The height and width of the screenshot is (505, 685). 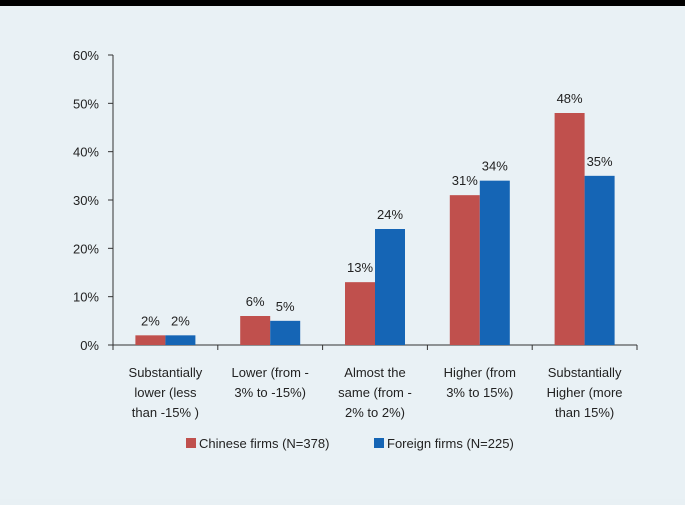 What do you see at coordinates (360, 267) in the screenshot?
I see `data-label: 13%` at bounding box center [360, 267].